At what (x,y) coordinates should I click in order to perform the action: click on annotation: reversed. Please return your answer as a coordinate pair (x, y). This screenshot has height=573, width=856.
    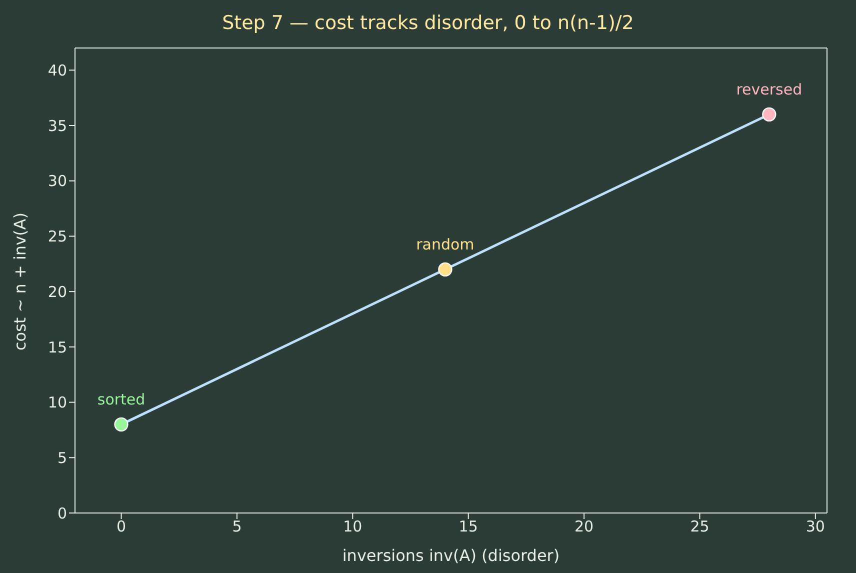
    Looking at the image, I should click on (769, 89).